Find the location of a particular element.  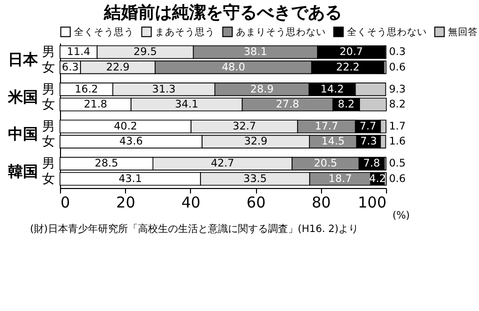

data-label: 43.1 is located at coordinates (130, 178).